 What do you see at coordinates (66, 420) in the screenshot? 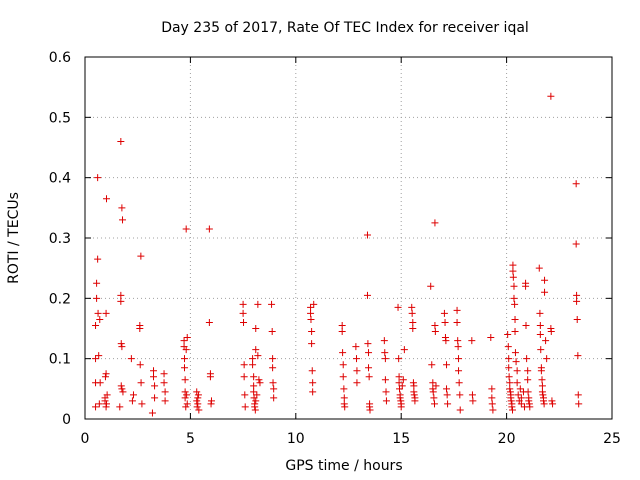
I see `y-tick-label: 0` at bounding box center [66, 420].